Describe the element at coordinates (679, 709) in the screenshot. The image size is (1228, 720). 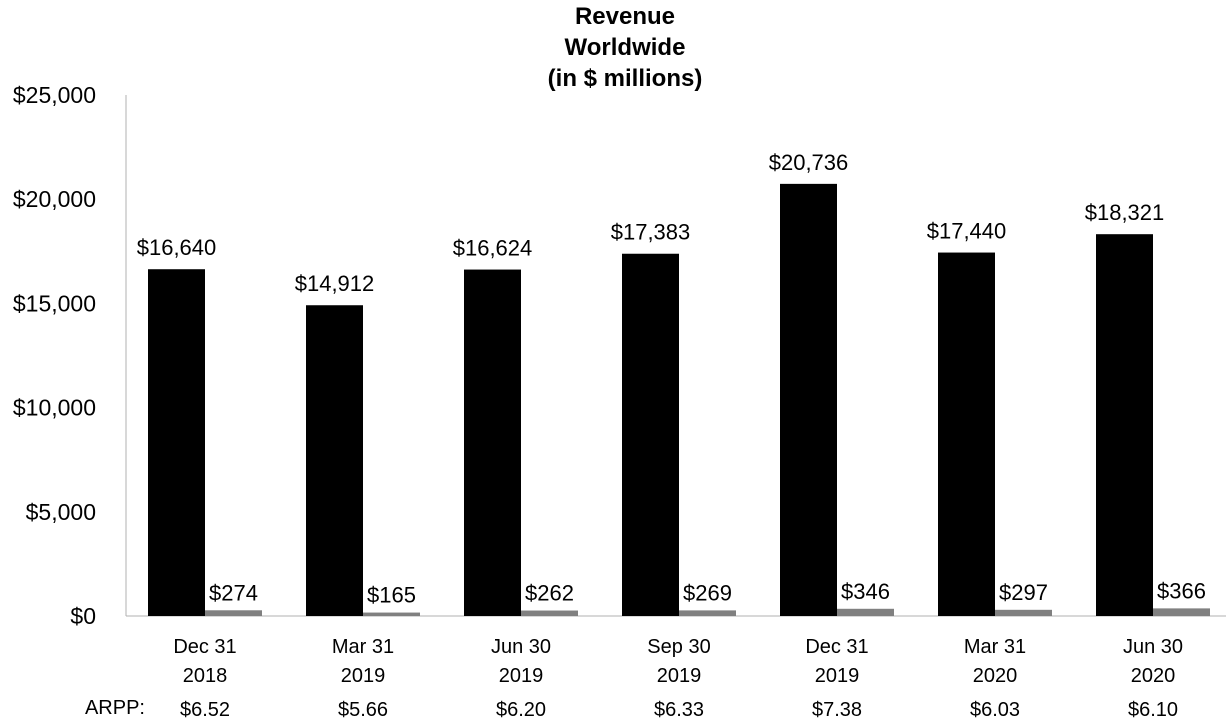
I see `arpp-value: $6.33` at that location.